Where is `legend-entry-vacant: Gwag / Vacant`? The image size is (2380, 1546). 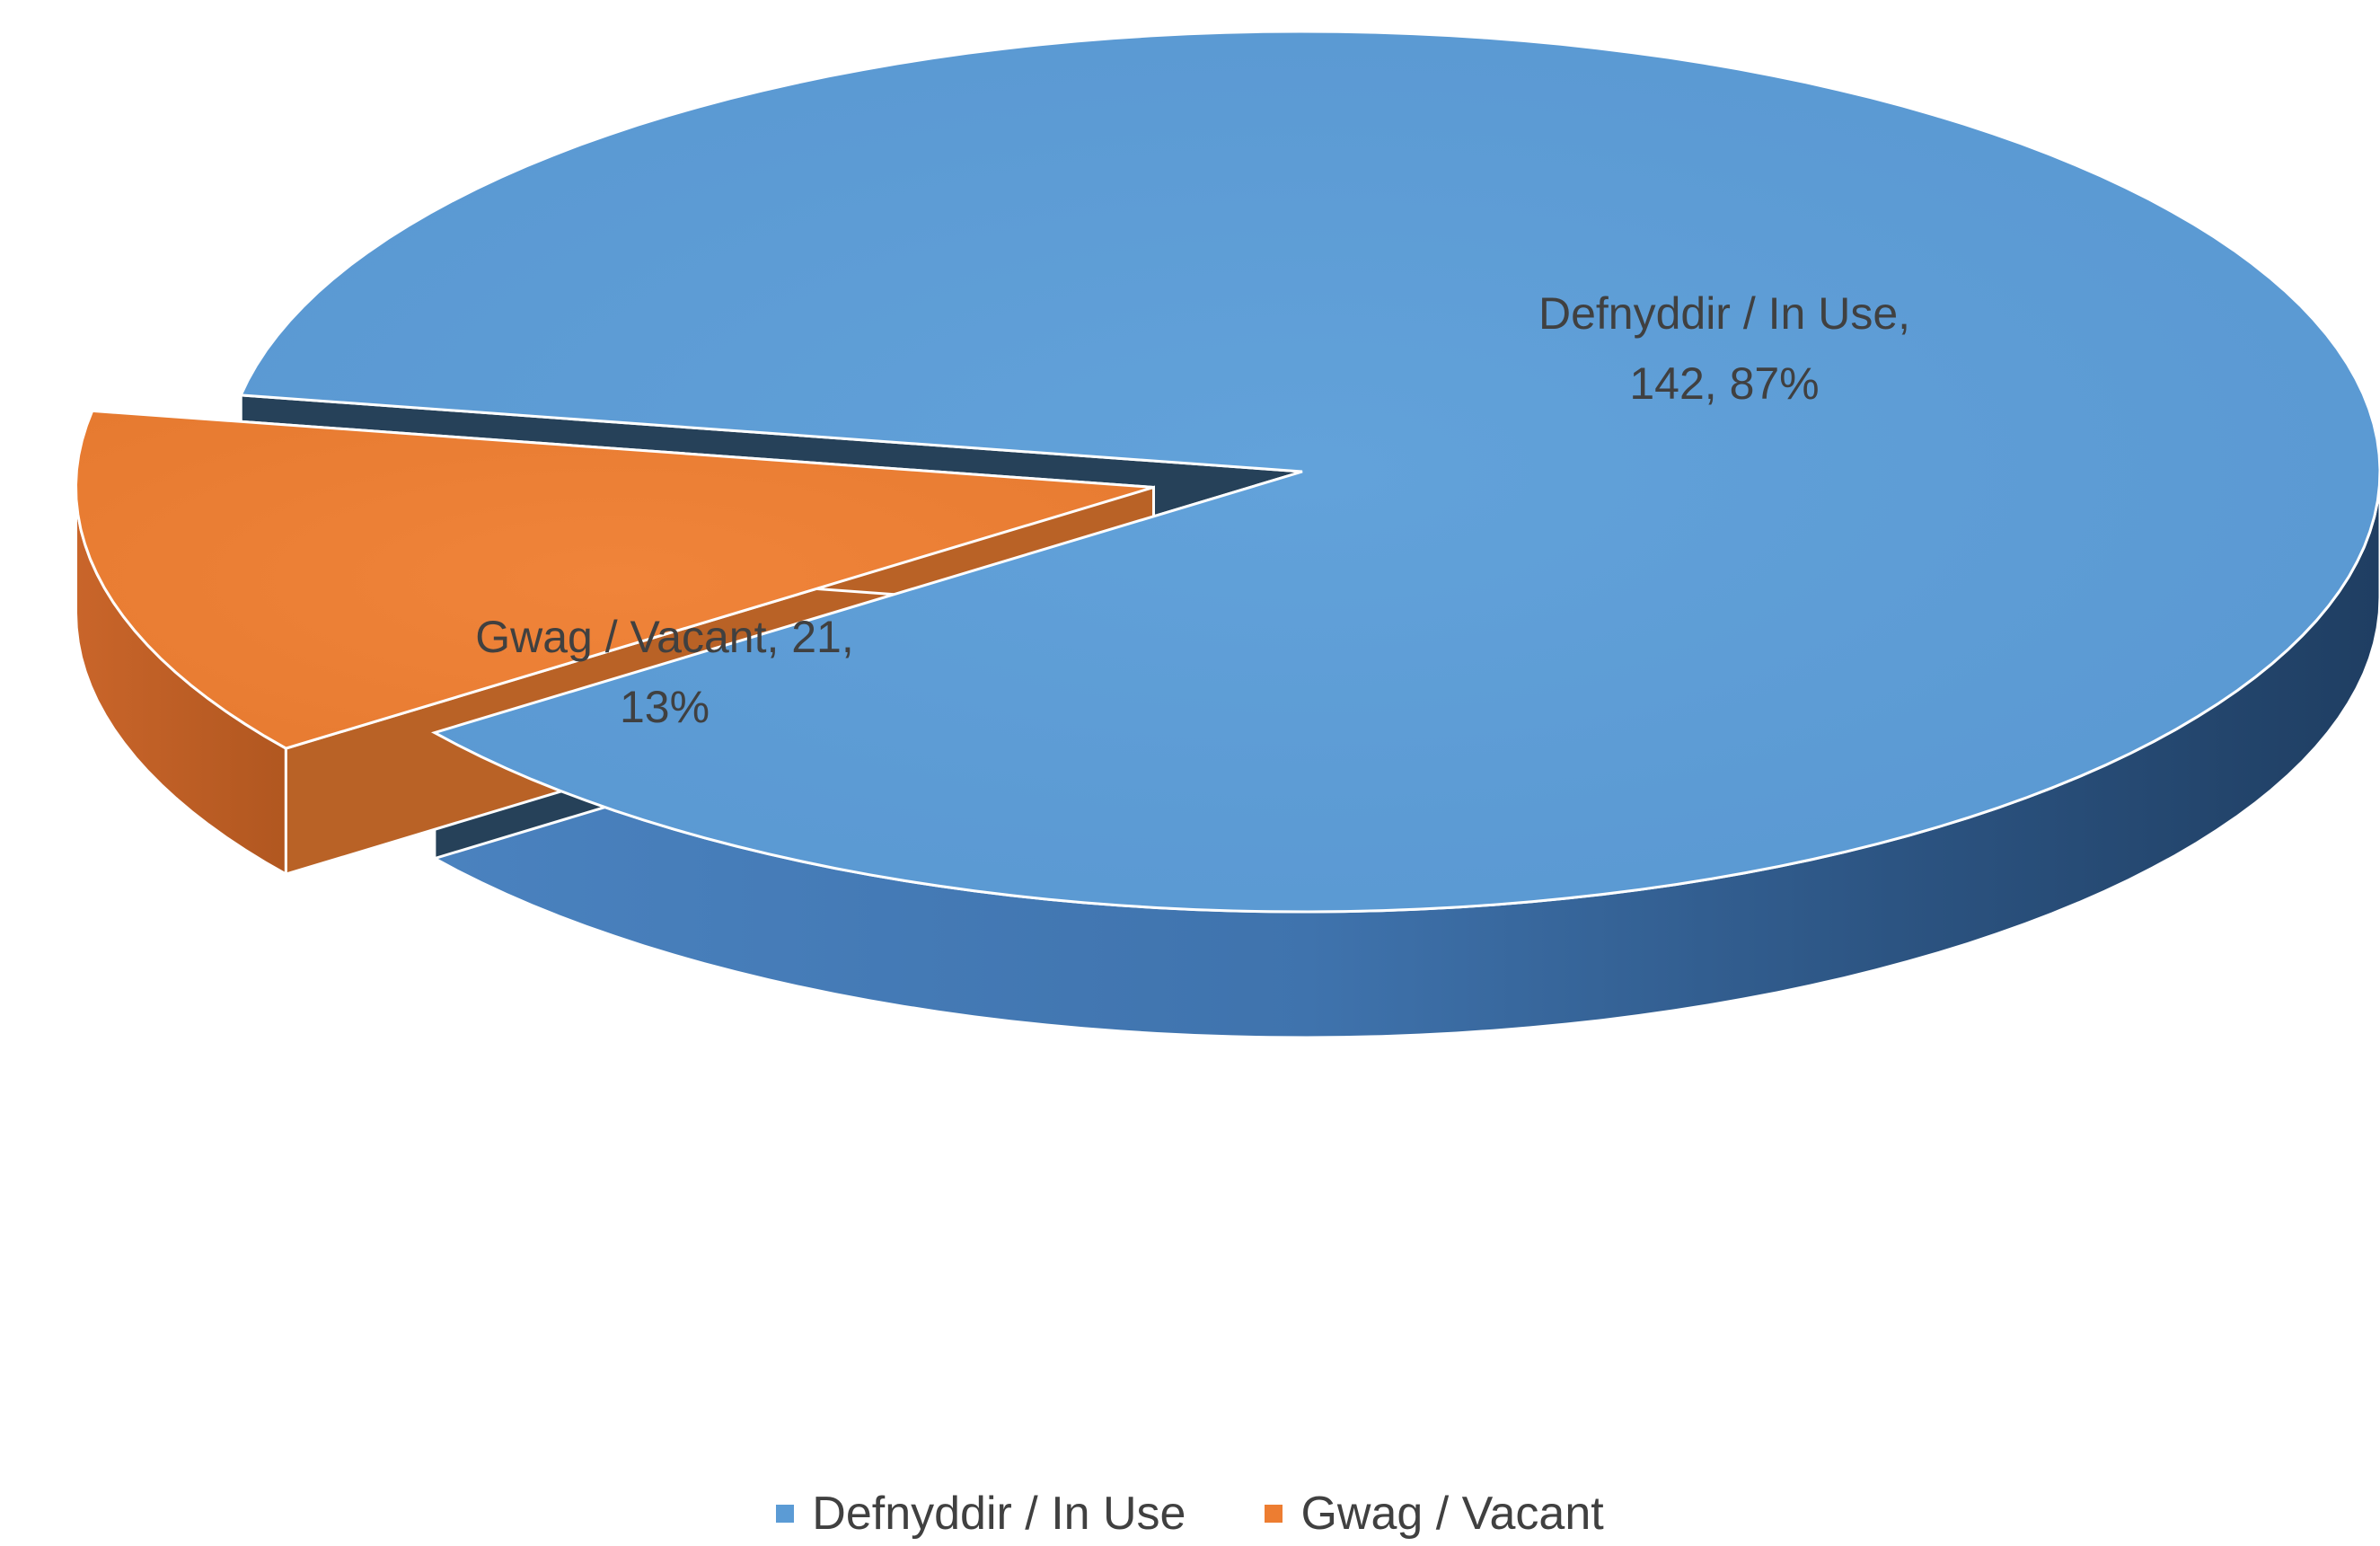 legend-entry-vacant: Gwag / Vacant is located at coordinates (1434, 1514).